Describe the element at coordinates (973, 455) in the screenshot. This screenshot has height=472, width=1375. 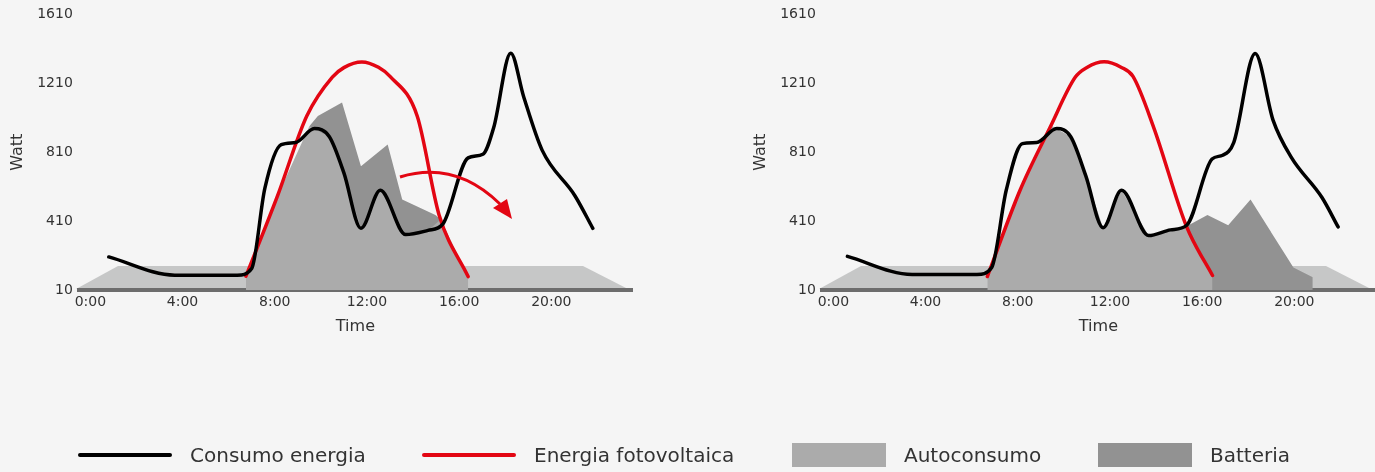
I see `legend-label: Autoconsumo` at that location.